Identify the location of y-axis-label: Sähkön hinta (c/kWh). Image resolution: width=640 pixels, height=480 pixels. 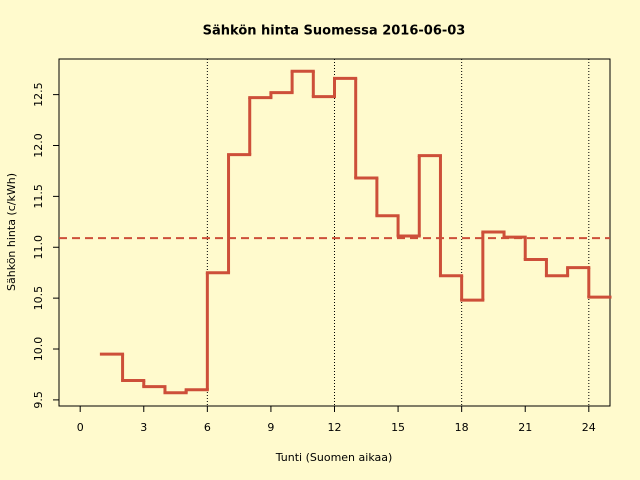
(11, 232).